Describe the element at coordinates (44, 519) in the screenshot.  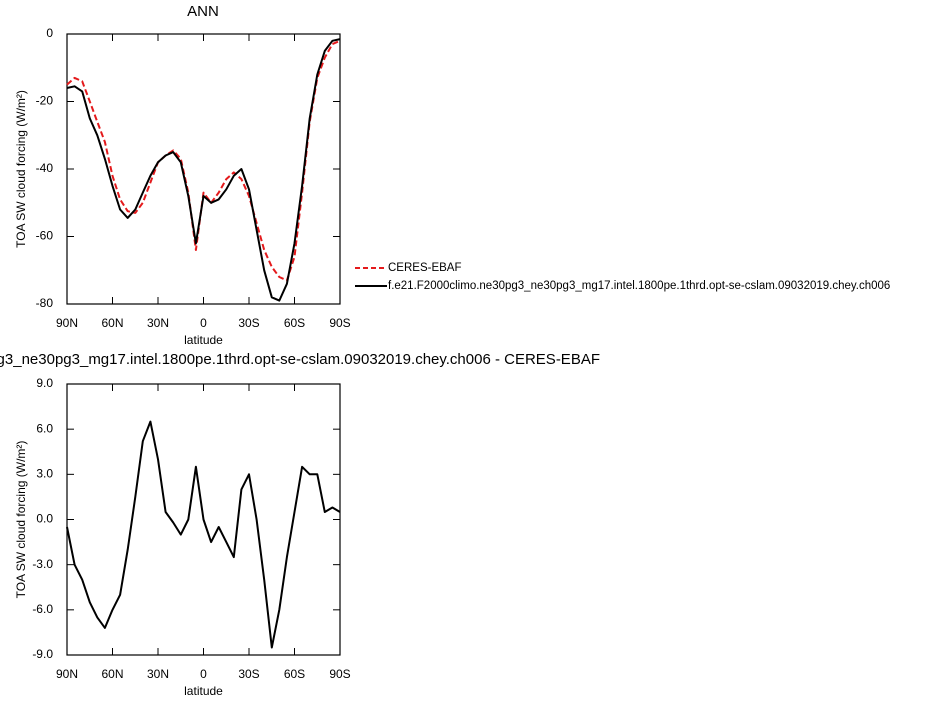
I see `y-tick-label: 0.0` at that location.